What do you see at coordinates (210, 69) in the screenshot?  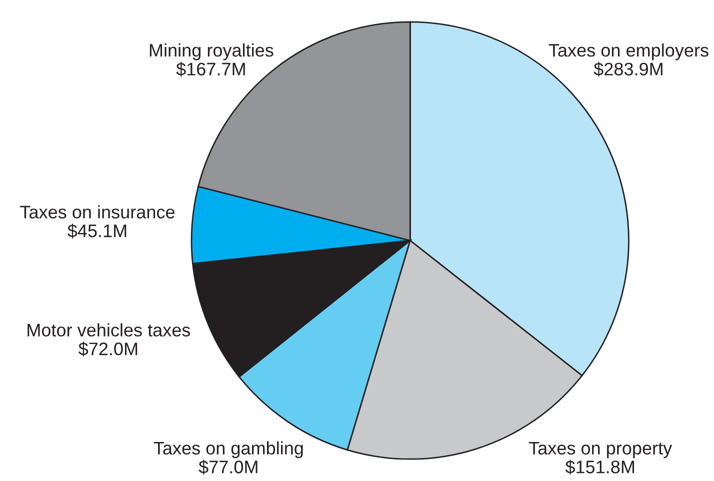 I see `data-label: $167.7M` at bounding box center [210, 69].